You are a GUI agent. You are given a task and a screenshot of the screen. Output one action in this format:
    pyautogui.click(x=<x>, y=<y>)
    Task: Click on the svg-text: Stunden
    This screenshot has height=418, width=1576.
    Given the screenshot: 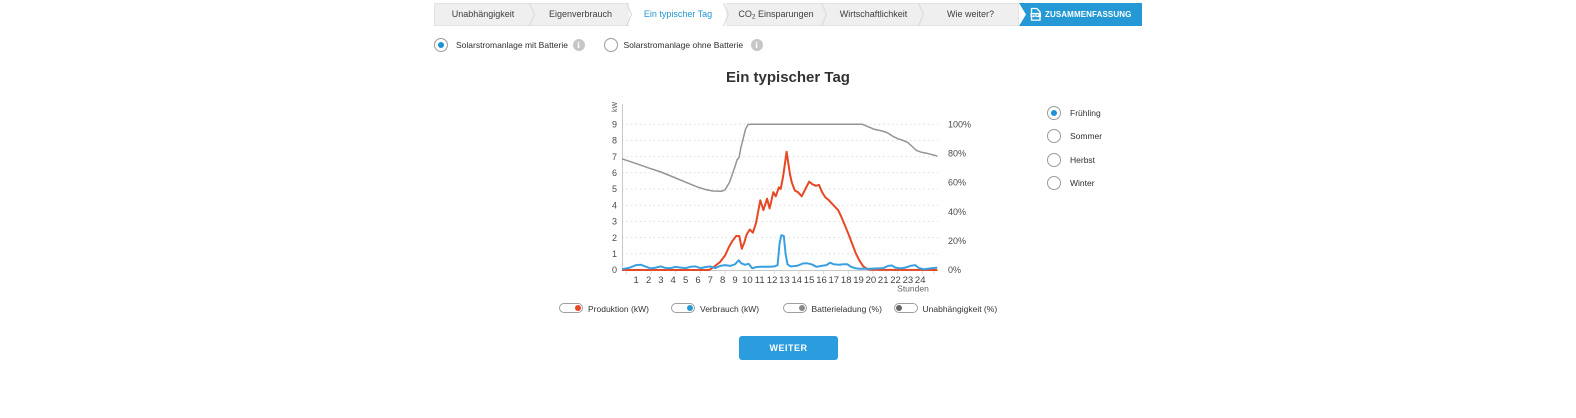 What is the action you would take?
    pyautogui.click(x=913, y=289)
    